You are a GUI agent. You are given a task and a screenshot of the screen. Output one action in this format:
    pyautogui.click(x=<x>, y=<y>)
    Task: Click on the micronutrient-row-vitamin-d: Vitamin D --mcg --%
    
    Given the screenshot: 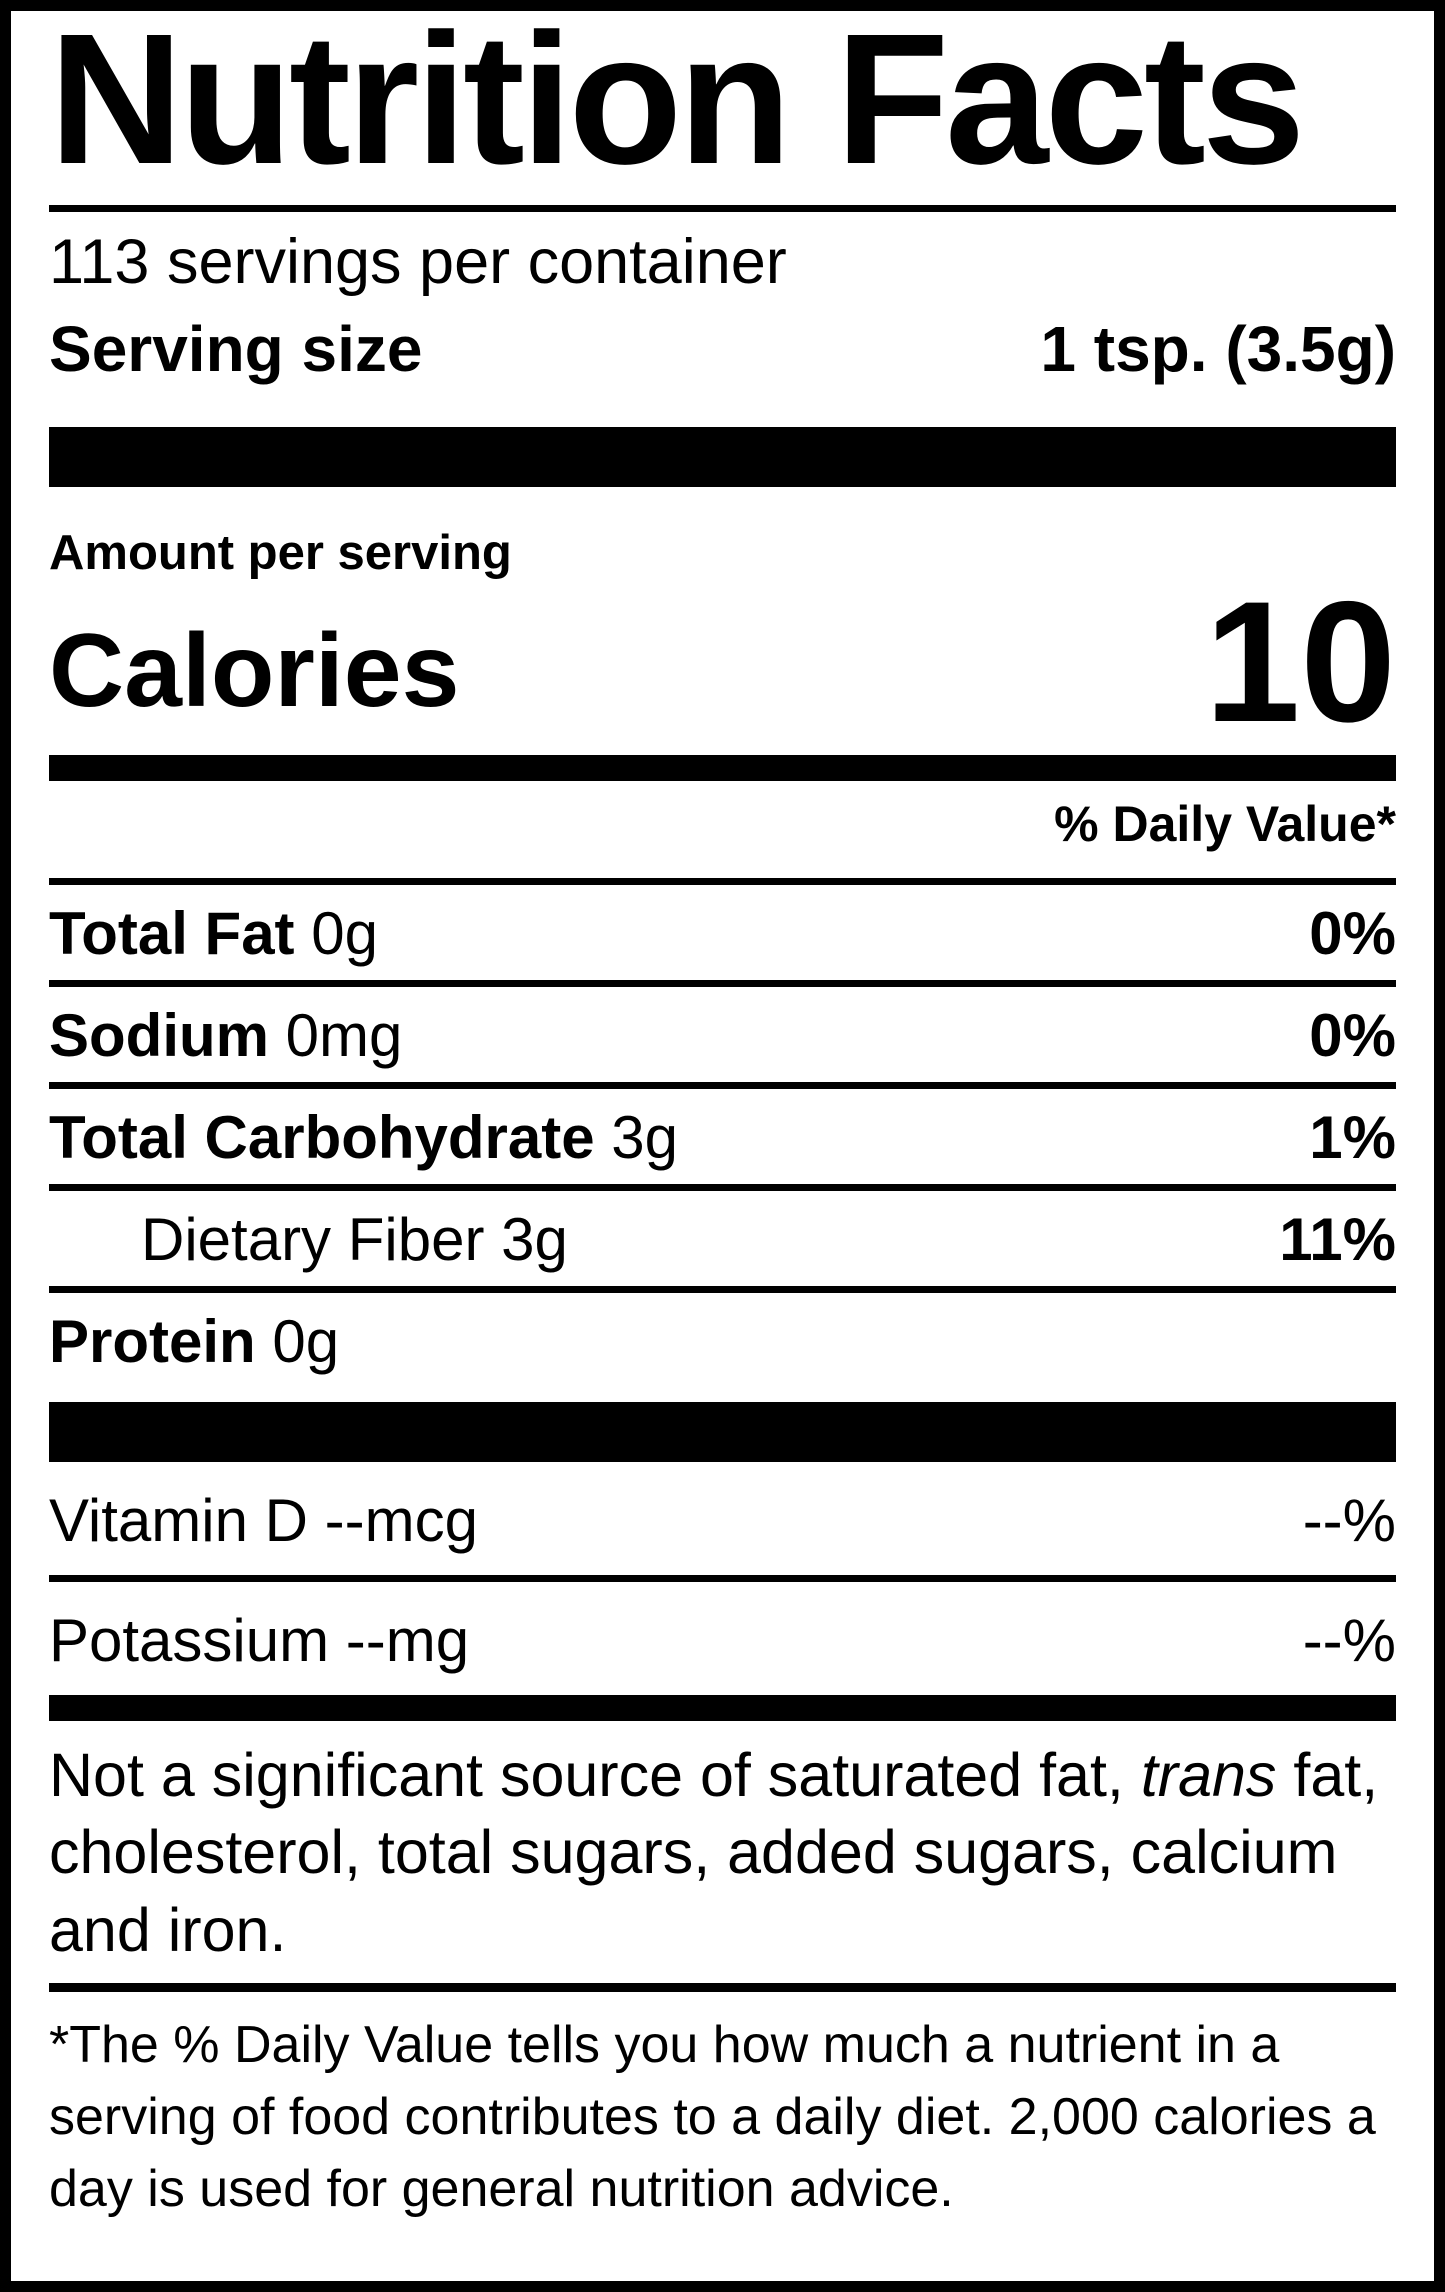 What is the action you would take?
    pyautogui.click(x=722, y=1518)
    